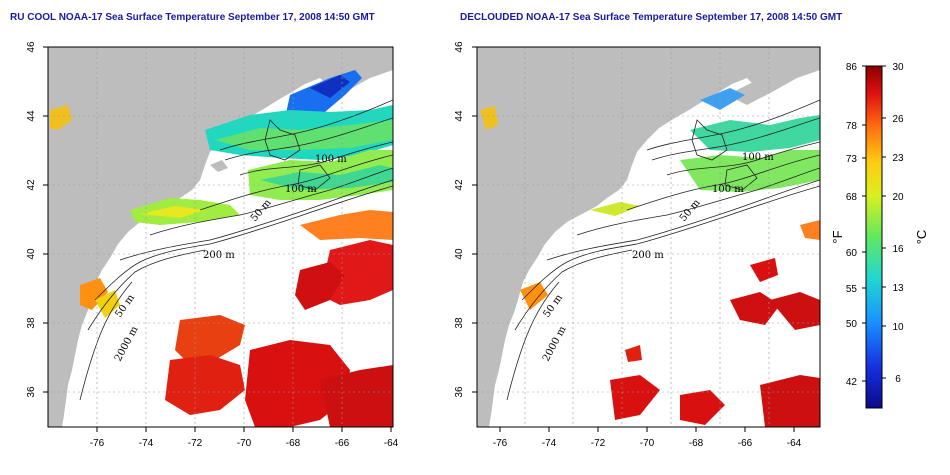  I want to click on left-lon-tick: -72, so click(195, 443).